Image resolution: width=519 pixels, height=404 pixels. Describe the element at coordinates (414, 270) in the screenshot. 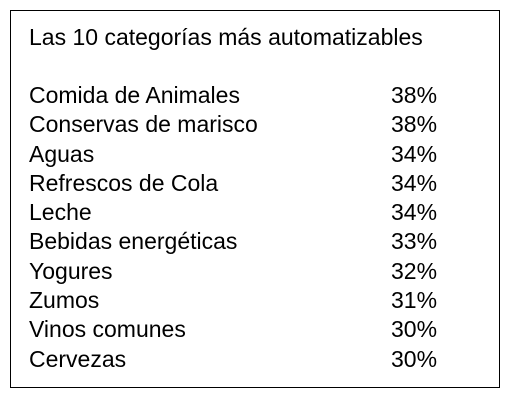

I see `category-percent: 32%` at that location.